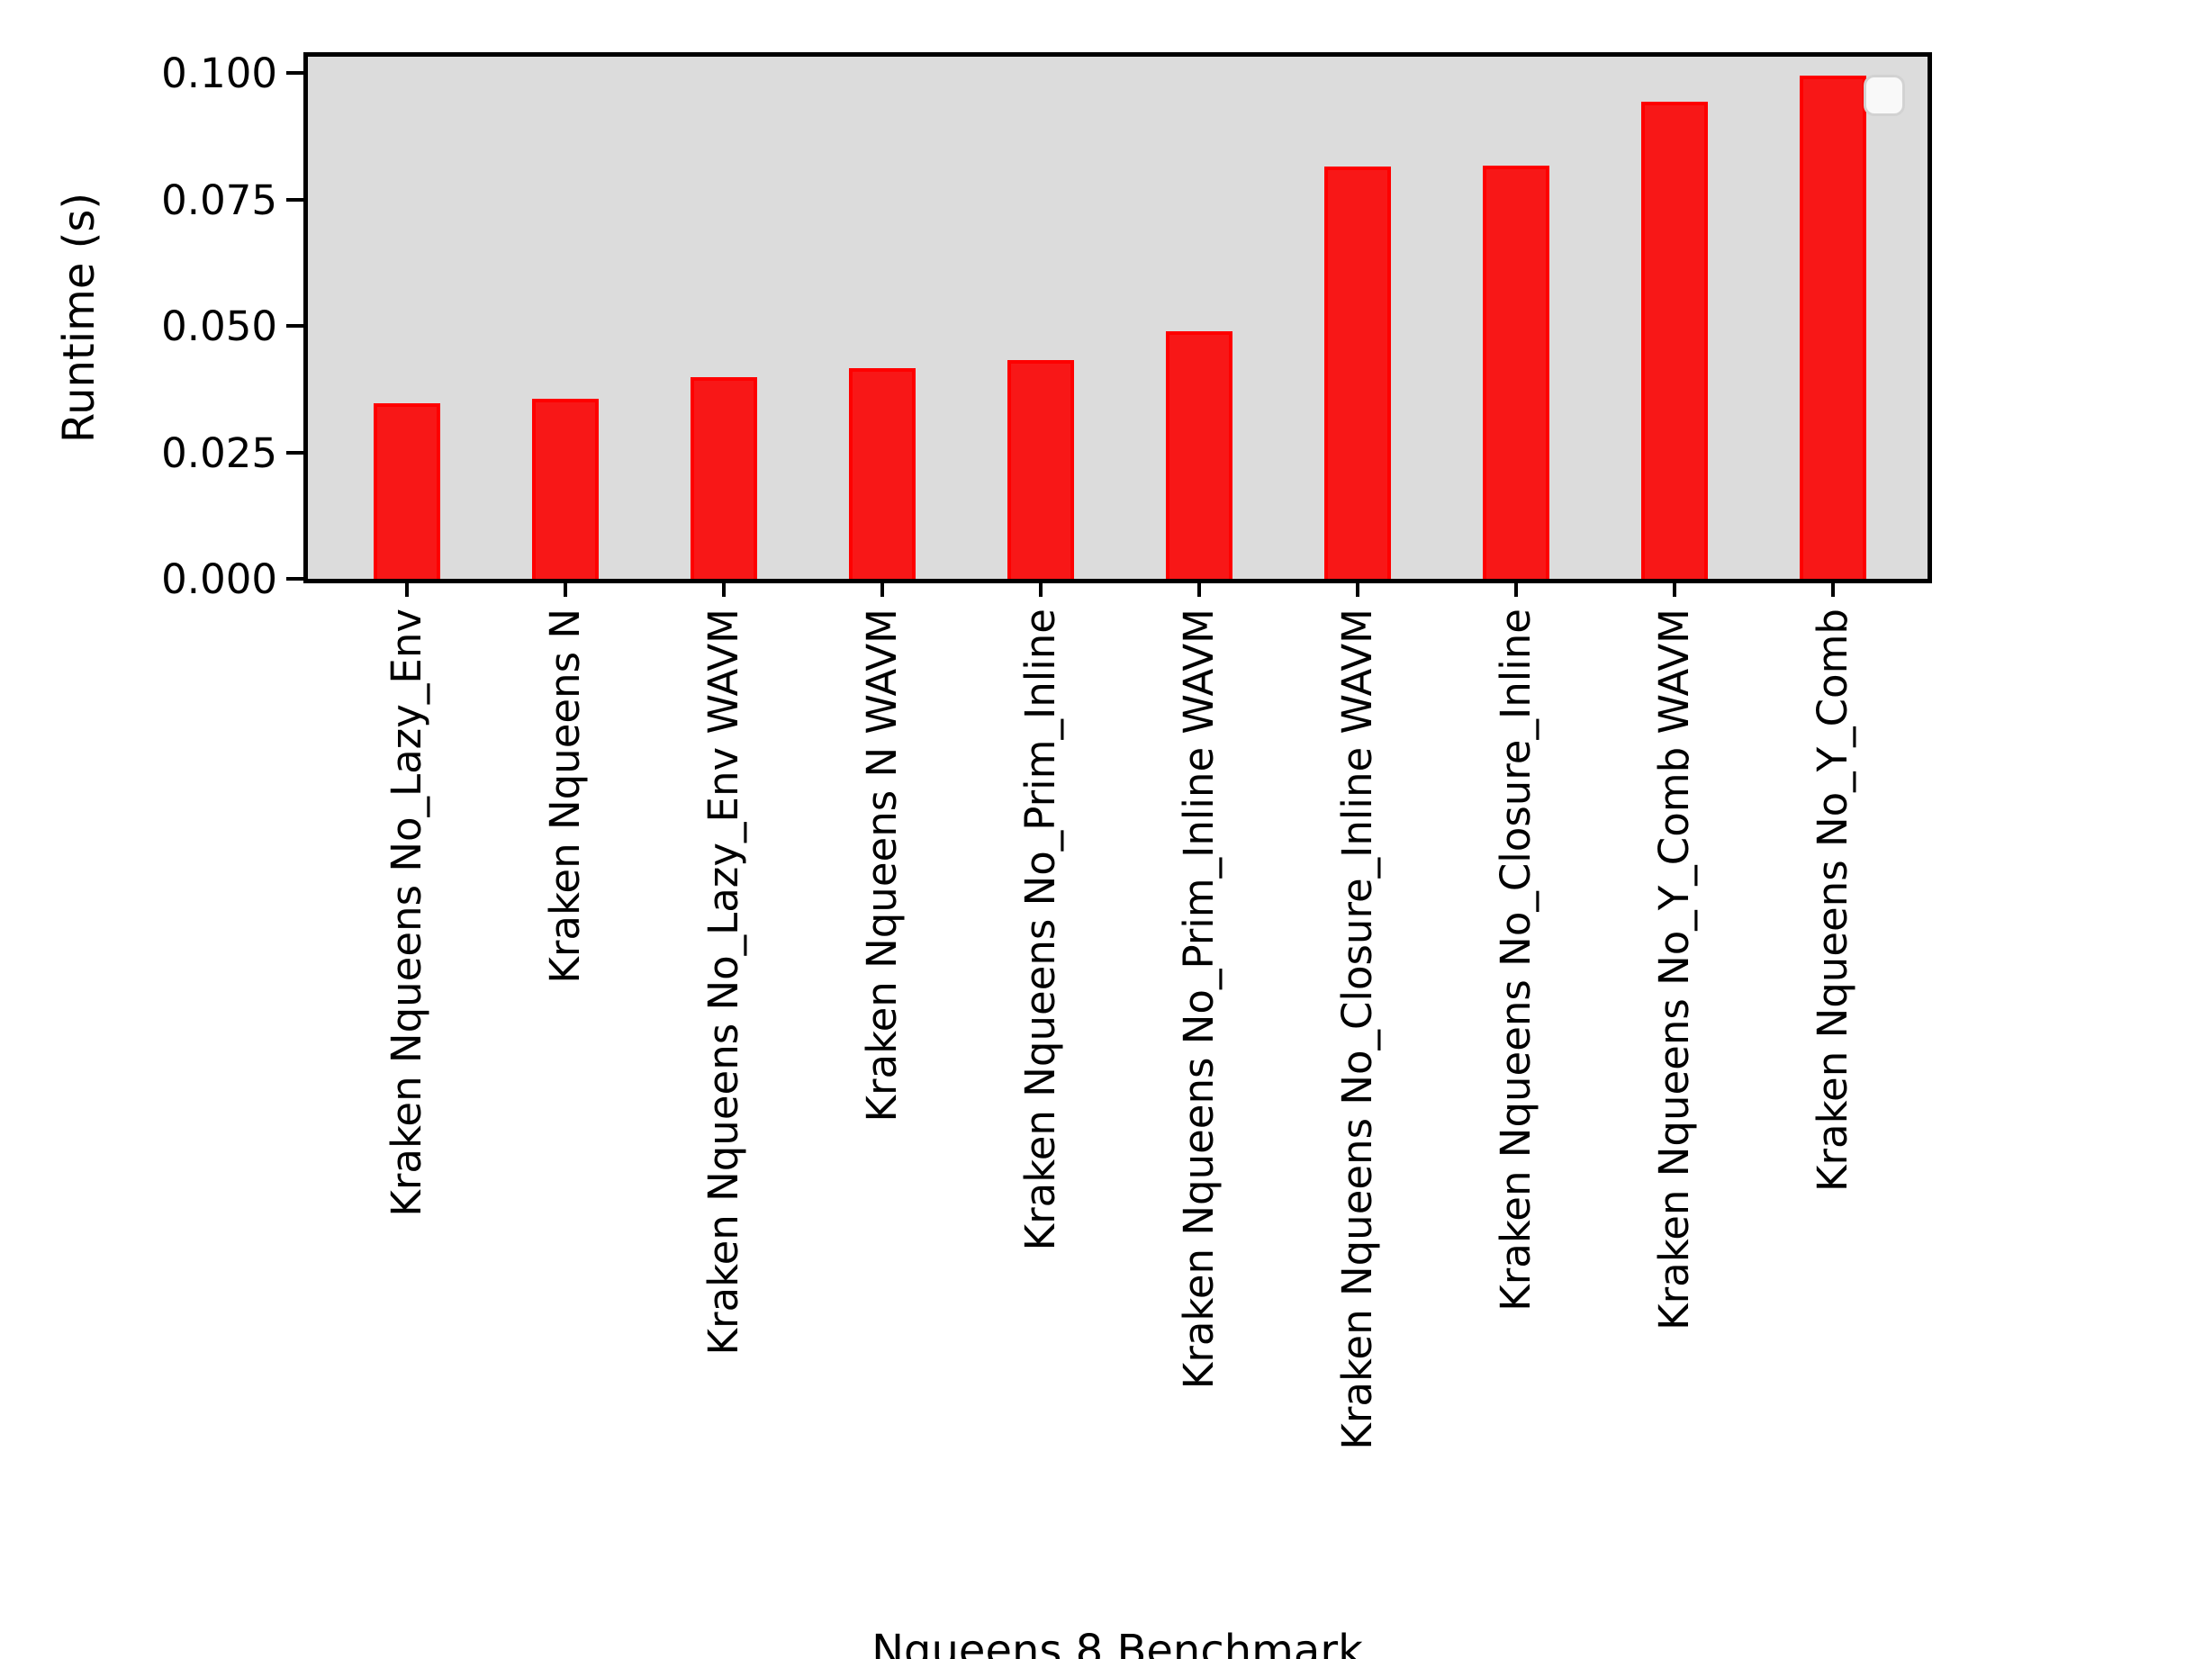  What do you see at coordinates (219, 452) in the screenshot?
I see `y-tick-label: 0.025` at bounding box center [219, 452].